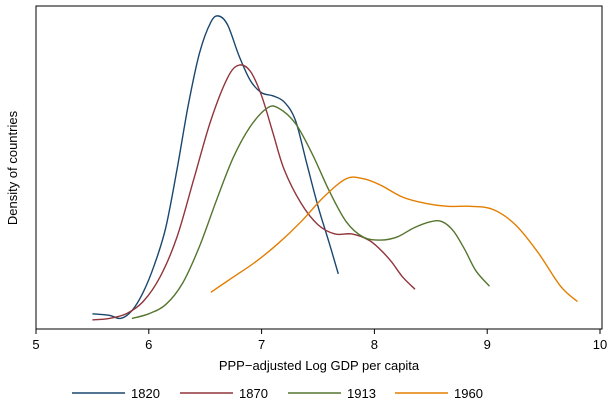 The image size is (608, 407). What do you see at coordinates (261, 344) in the screenshot?
I see `x-tick-label: 7` at bounding box center [261, 344].